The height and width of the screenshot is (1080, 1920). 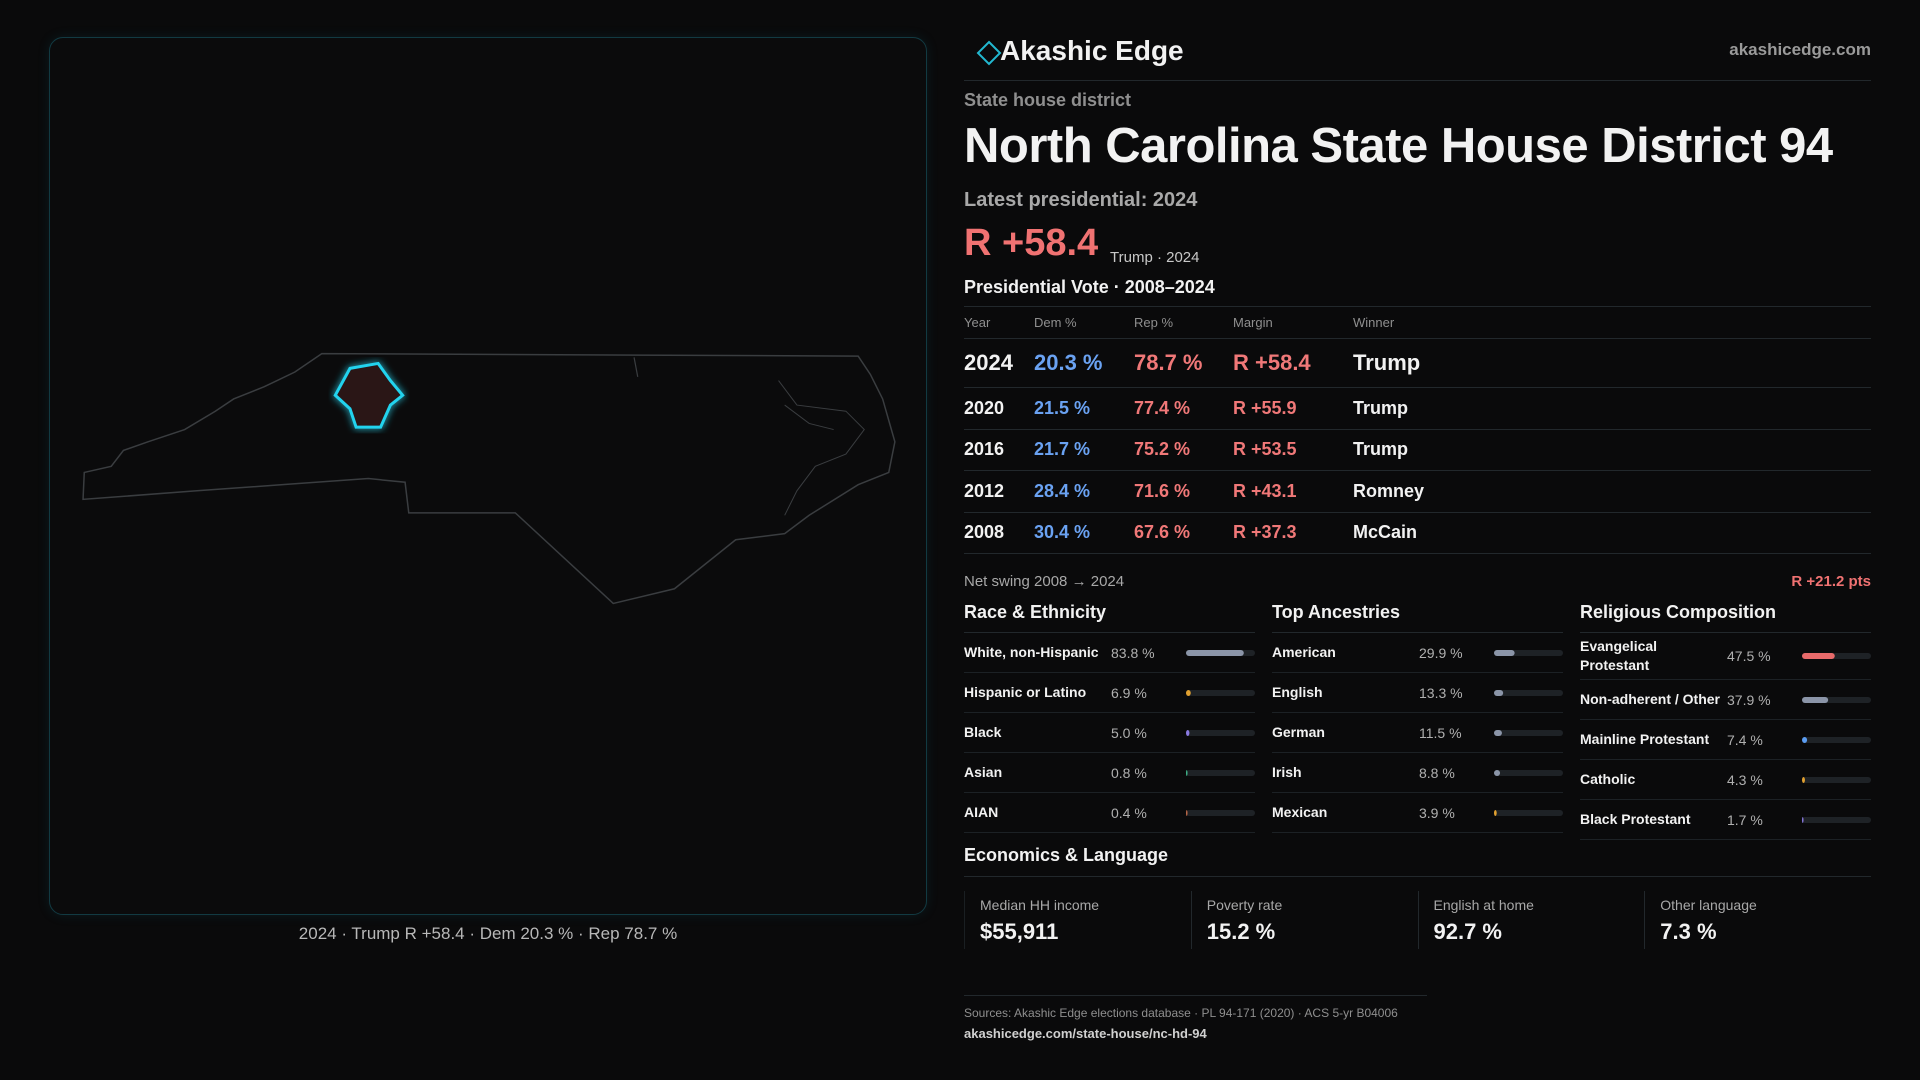 What do you see at coordinates (1040, 905) in the screenshot?
I see `card-label: Median HH income` at bounding box center [1040, 905].